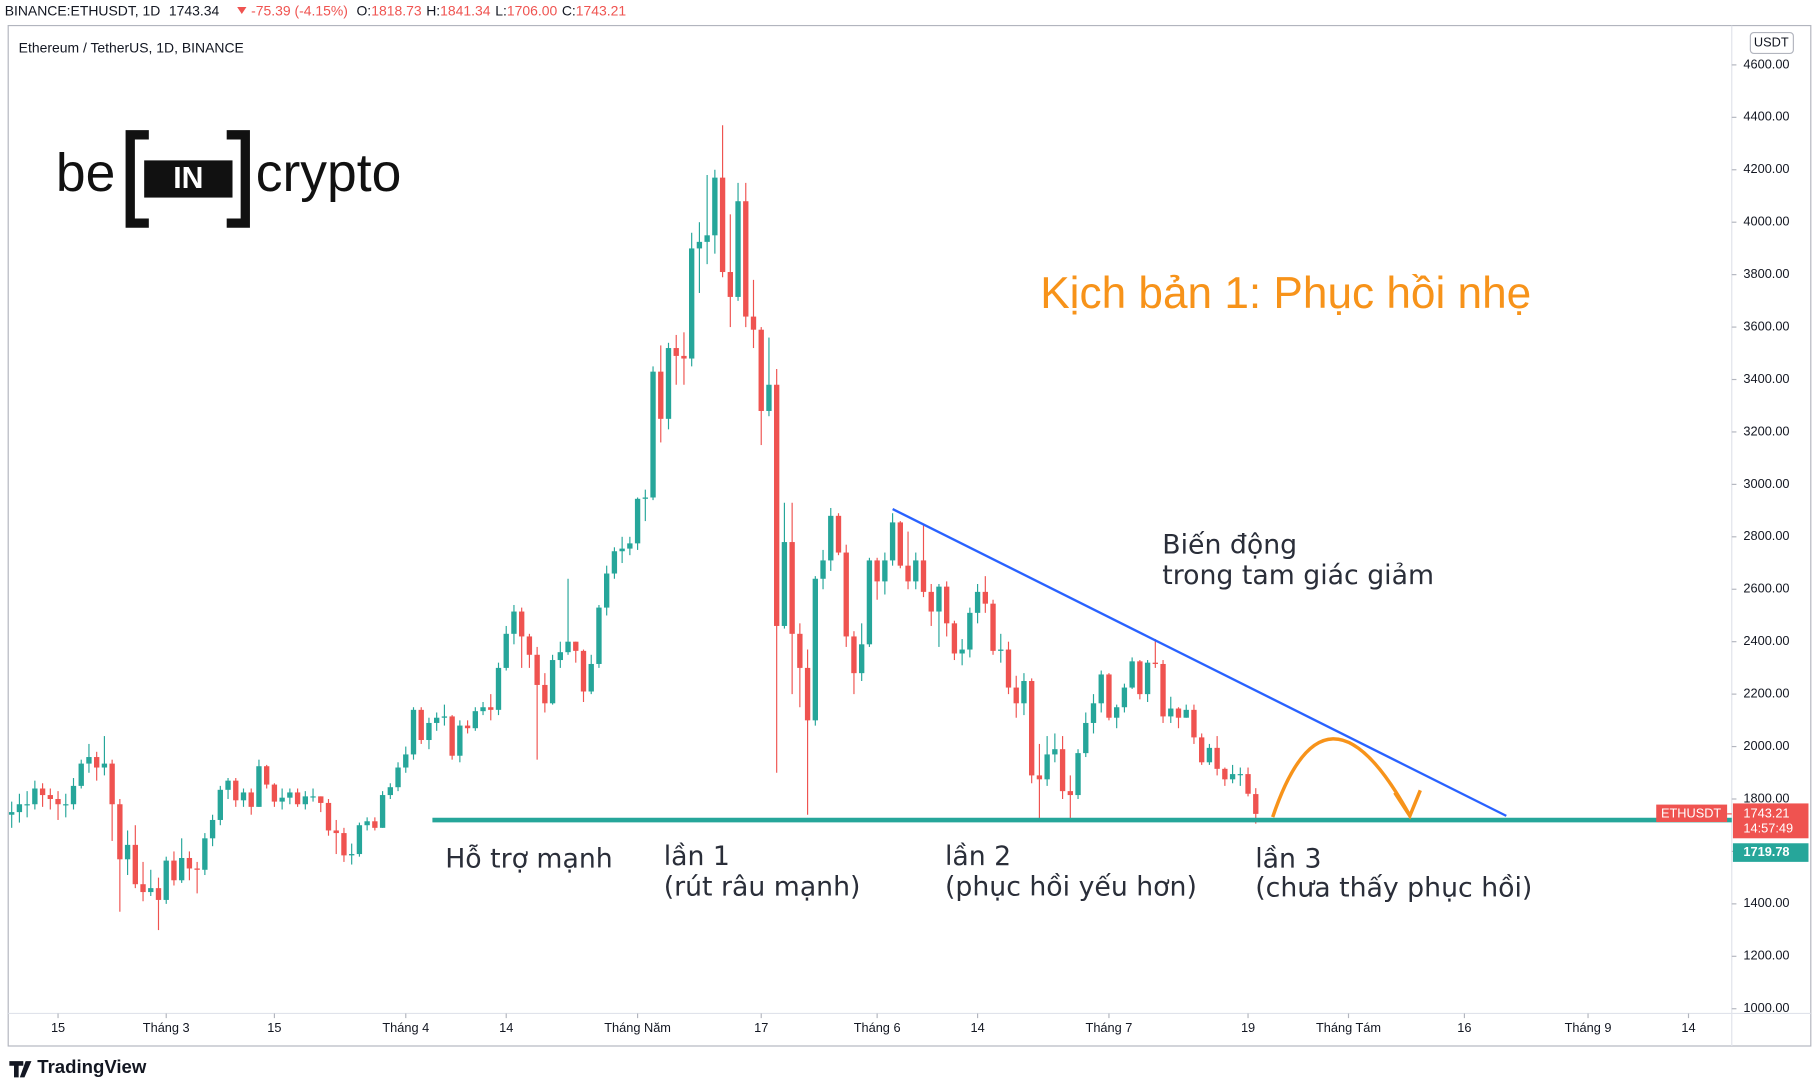 Image resolution: width=1819 pixels, height=1089 pixels. I want to click on y-tick-label: 1200.00, so click(1766, 955).